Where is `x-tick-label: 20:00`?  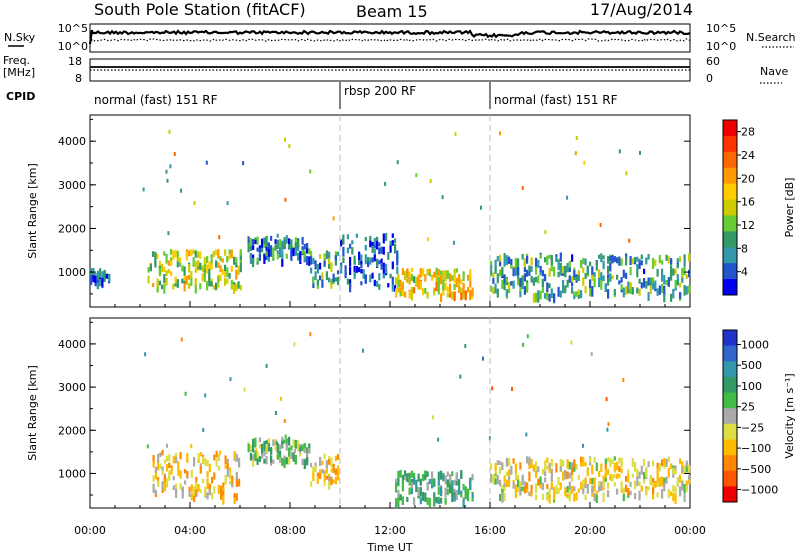 x-tick-label: 20:00 is located at coordinates (590, 530).